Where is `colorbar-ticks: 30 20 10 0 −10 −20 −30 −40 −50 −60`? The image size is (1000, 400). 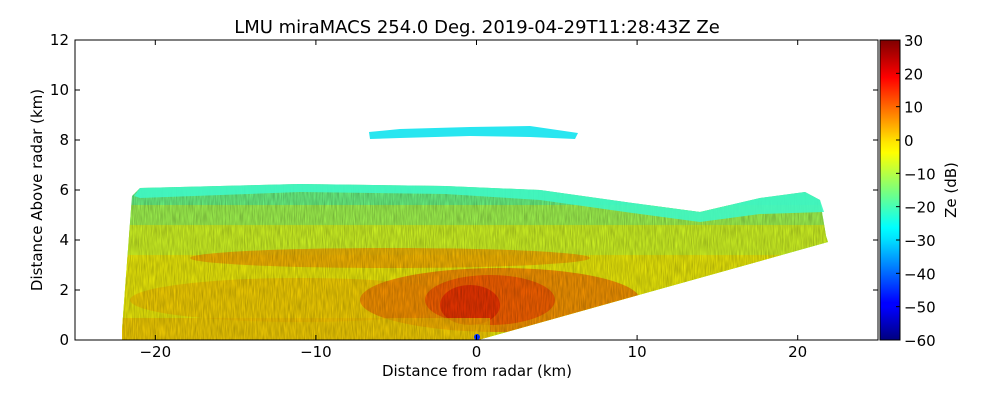 colorbar-ticks: 30 20 10 0 −10 −20 −30 −40 −50 −60 is located at coordinates (916, 191).